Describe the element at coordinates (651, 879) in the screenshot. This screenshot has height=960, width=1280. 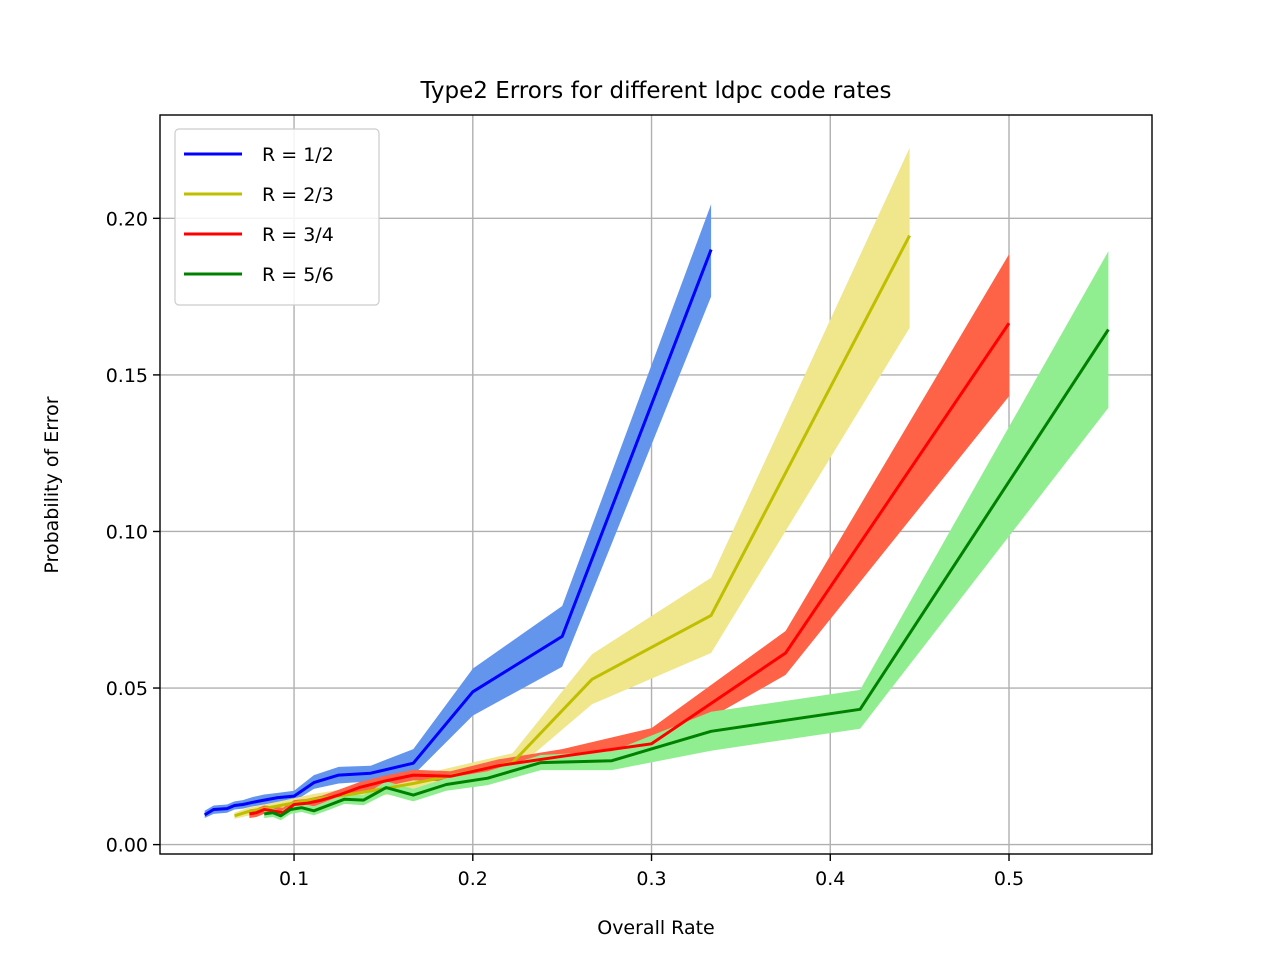
I see `x-tick-label: 0.3` at that location.